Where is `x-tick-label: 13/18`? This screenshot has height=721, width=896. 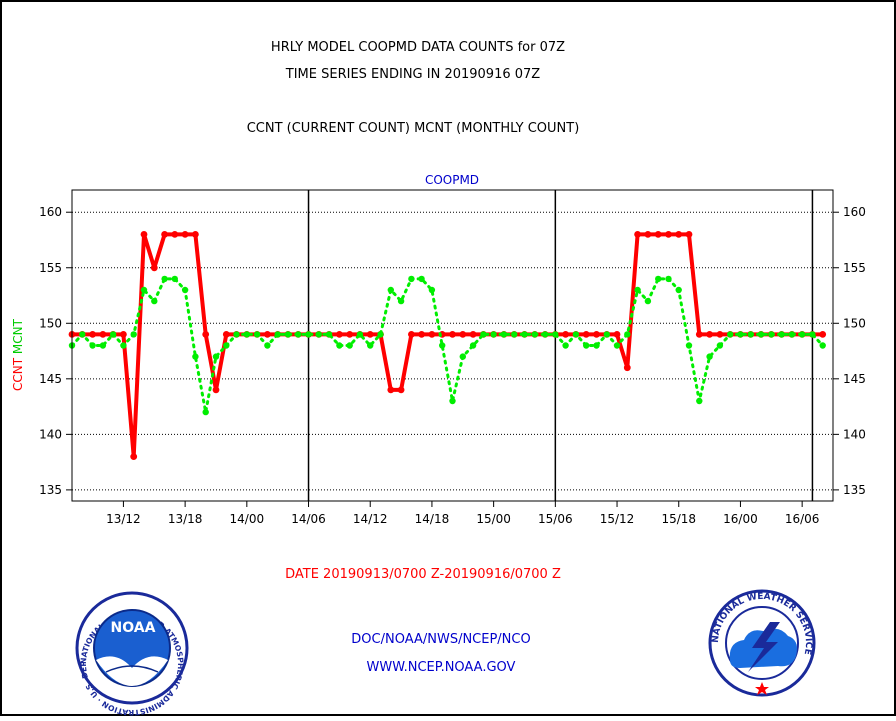 x-tick-label: 13/18 is located at coordinates (185, 519).